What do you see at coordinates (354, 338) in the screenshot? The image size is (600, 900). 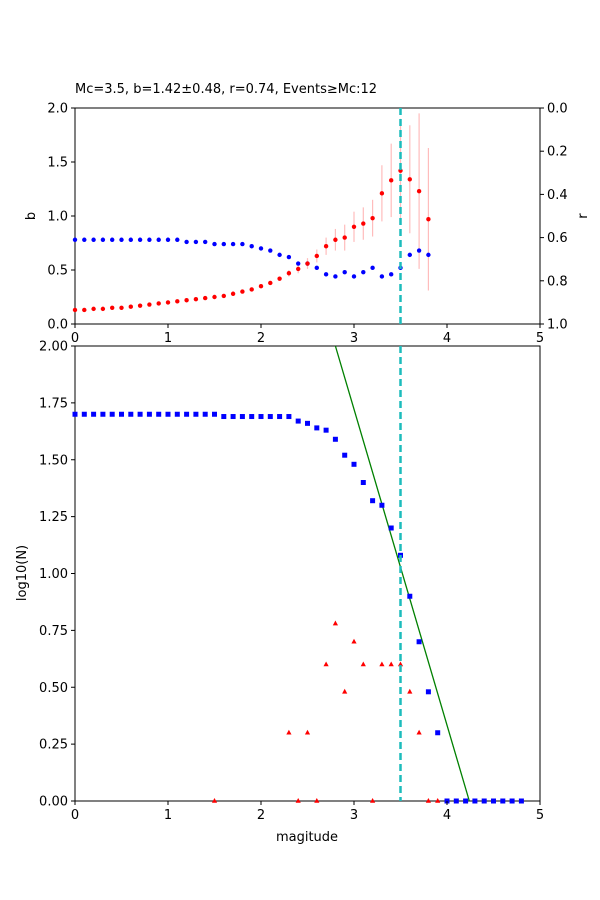 I see `top-x-tick-label: 3` at bounding box center [354, 338].